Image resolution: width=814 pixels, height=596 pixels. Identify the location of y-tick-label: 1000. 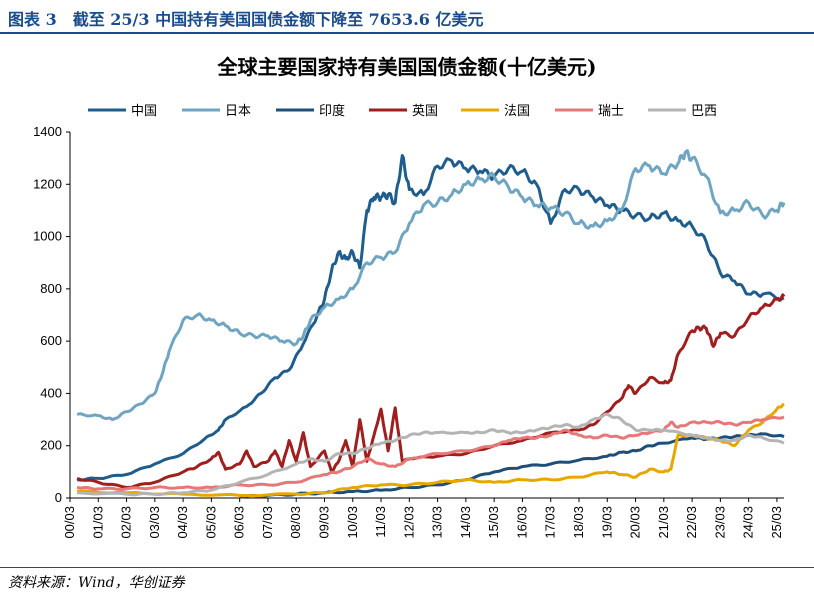
(47, 236).